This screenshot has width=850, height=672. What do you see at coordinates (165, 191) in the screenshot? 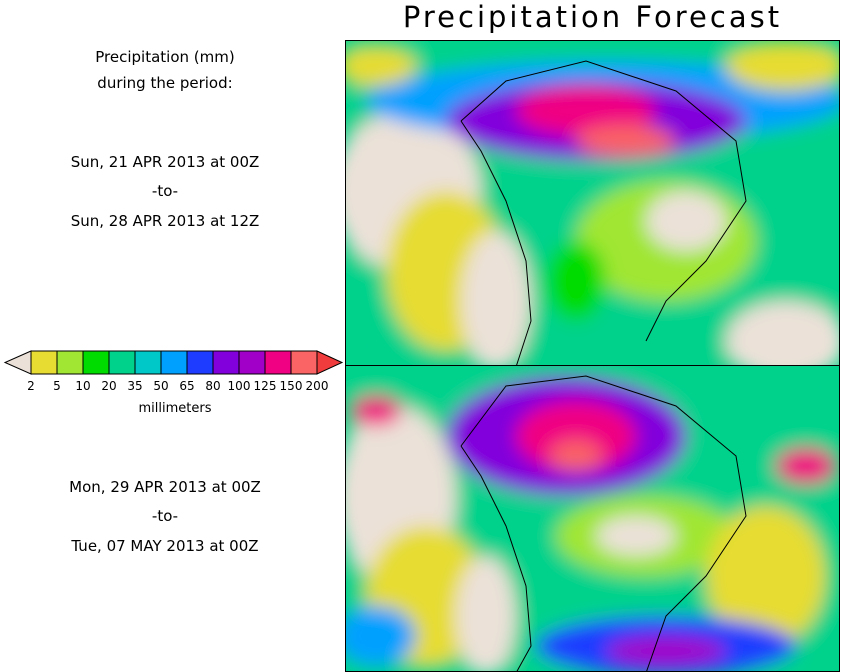
I see `period1-sep: -to-` at bounding box center [165, 191].